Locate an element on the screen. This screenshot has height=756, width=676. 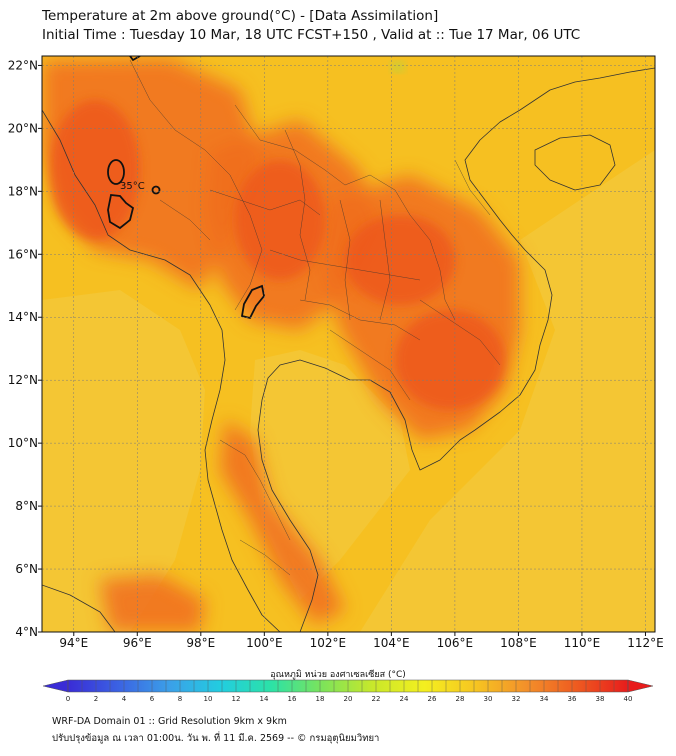
colorbar-label: 22 is located at coordinates (376, 699).